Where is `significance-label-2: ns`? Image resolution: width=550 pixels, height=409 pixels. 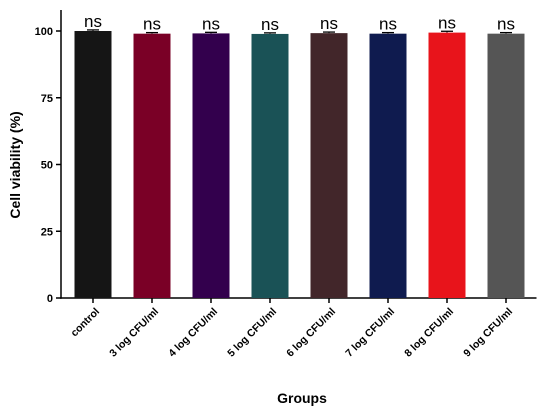
significance-label-2: ns is located at coordinates (152, 24).